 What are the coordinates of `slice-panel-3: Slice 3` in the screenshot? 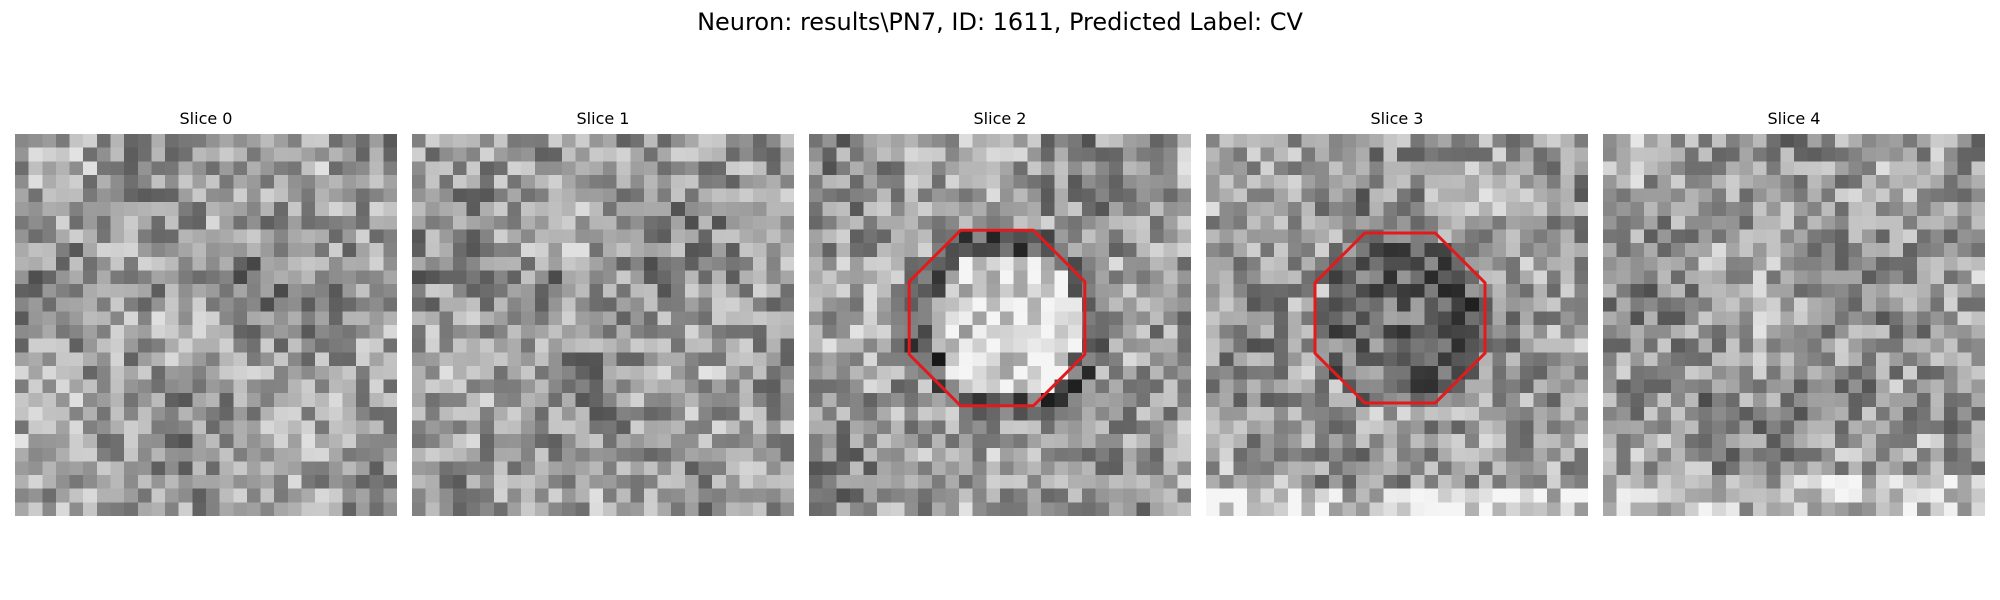 It's located at (1397, 313).